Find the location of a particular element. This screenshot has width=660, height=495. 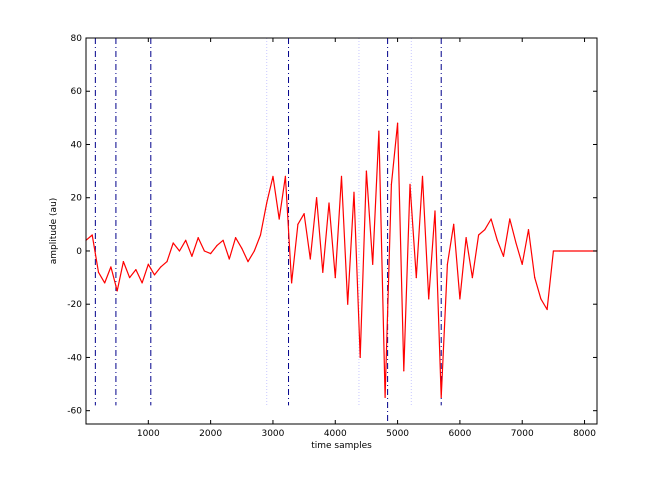

y-tick-label: 60 is located at coordinates (77, 92).